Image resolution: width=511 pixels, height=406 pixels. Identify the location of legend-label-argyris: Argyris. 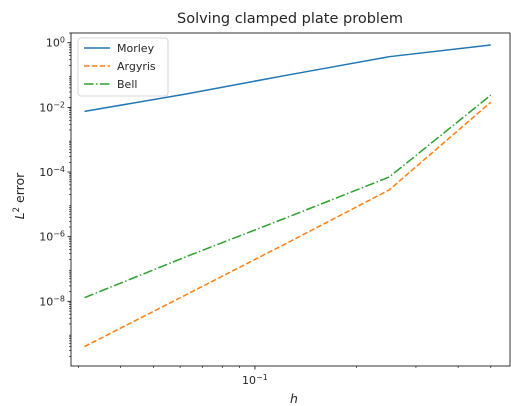
(136, 66).